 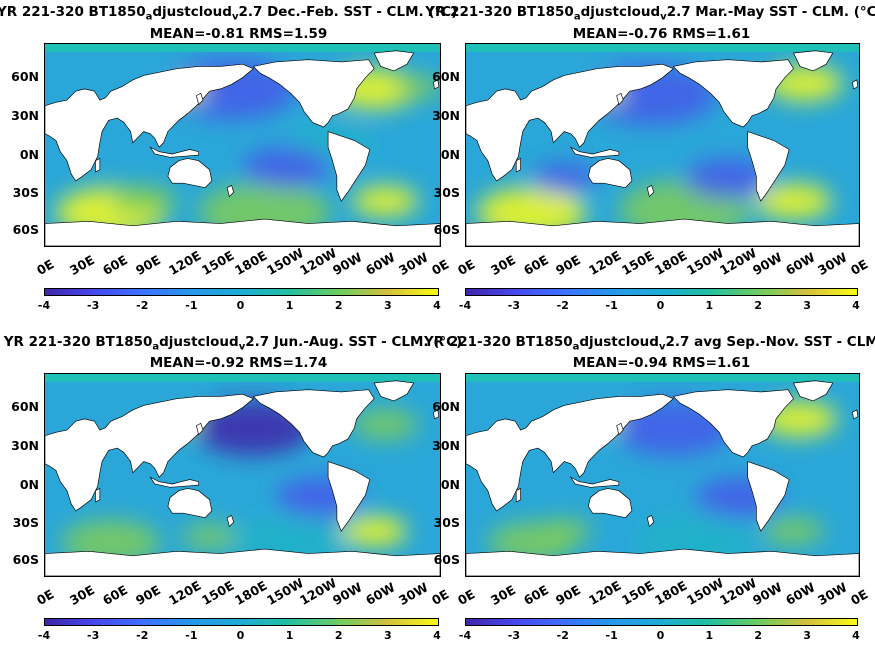 I want to click on lon-tick-label: 60W, so click(x=800, y=593).